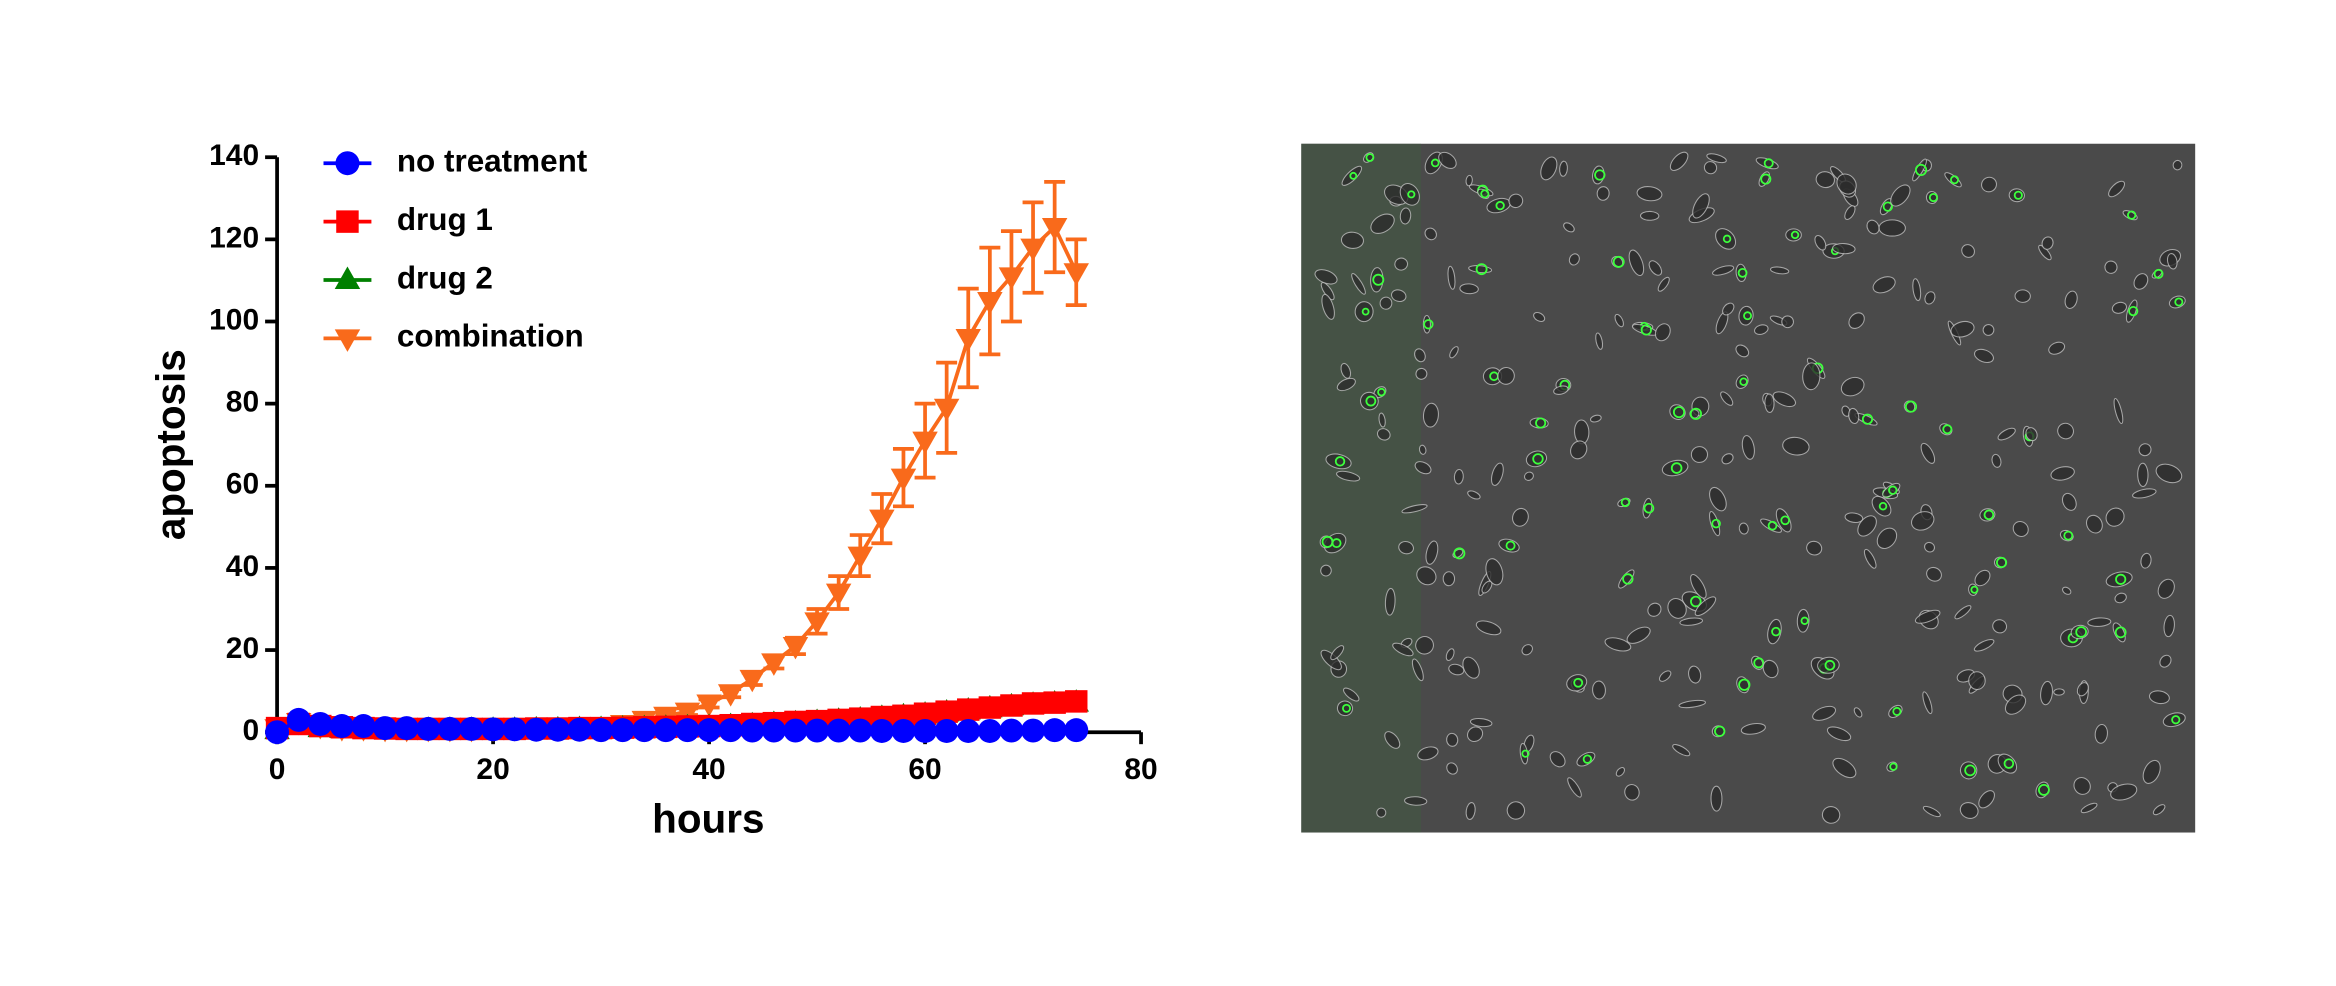  Describe the element at coordinates (242, 484) in the screenshot. I see `y-tick-label: 60` at that location.